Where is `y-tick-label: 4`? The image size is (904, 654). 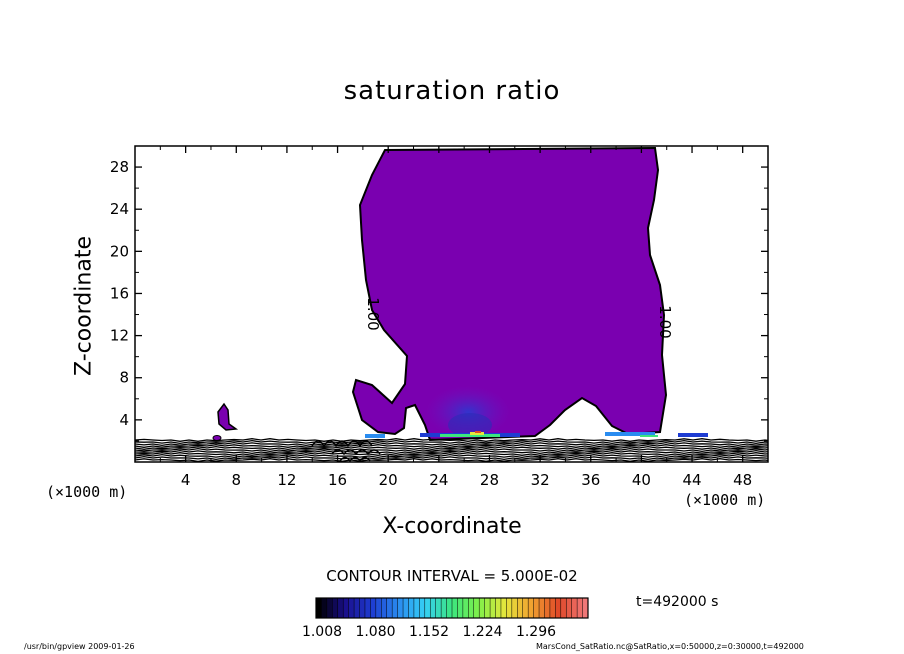
y-tick-label: 4 is located at coordinates (124, 420).